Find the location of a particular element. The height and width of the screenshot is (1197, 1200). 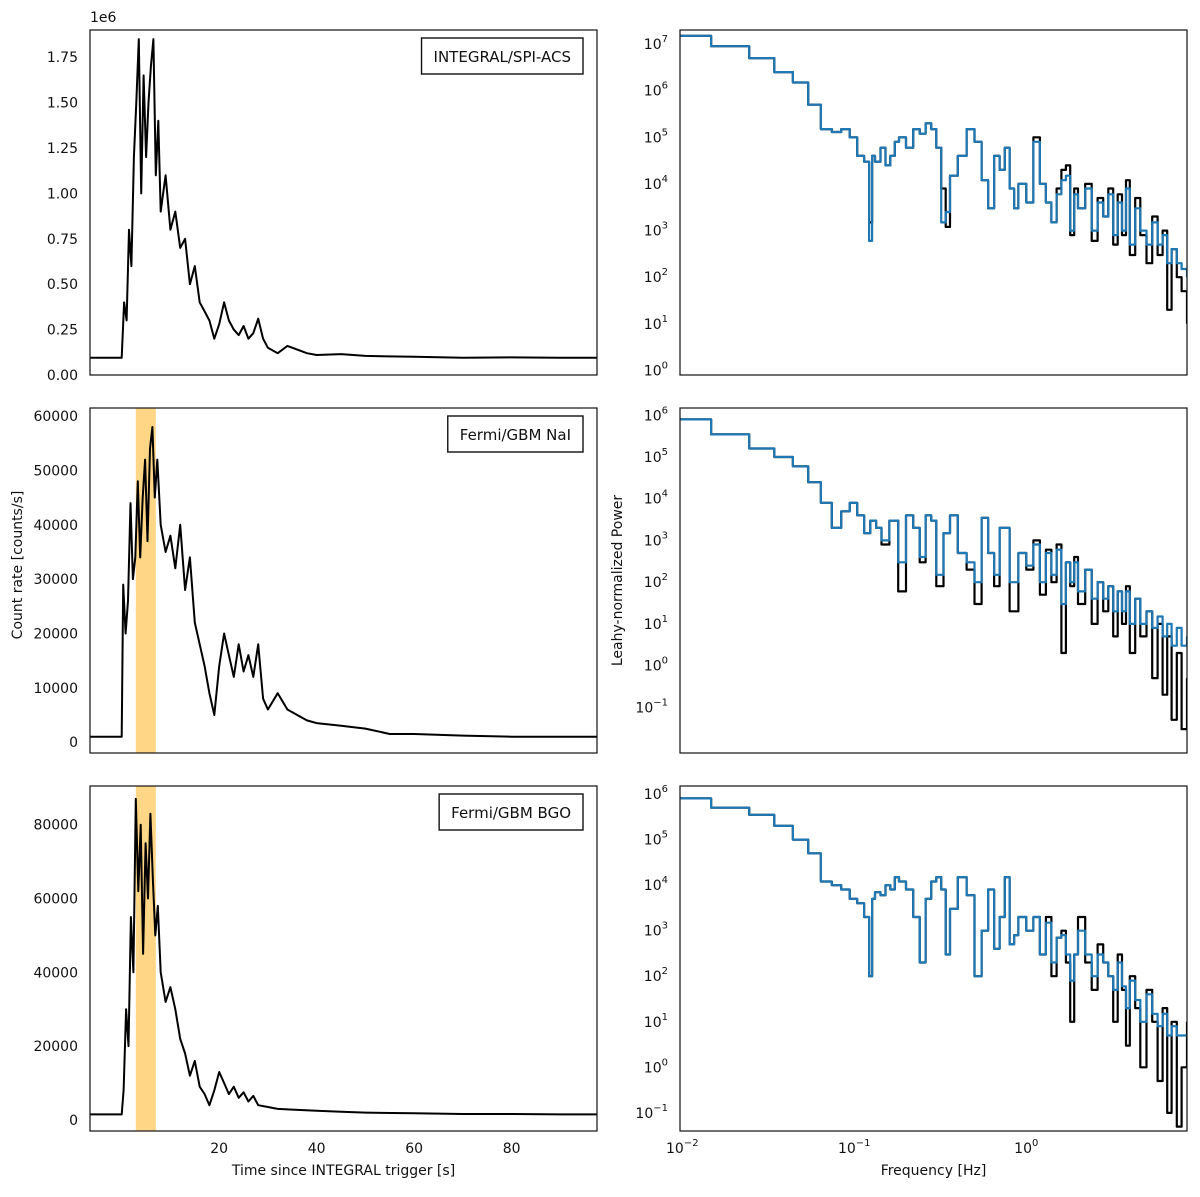

series-line-smooth-psd_spi is located at coordinates (933, 156).